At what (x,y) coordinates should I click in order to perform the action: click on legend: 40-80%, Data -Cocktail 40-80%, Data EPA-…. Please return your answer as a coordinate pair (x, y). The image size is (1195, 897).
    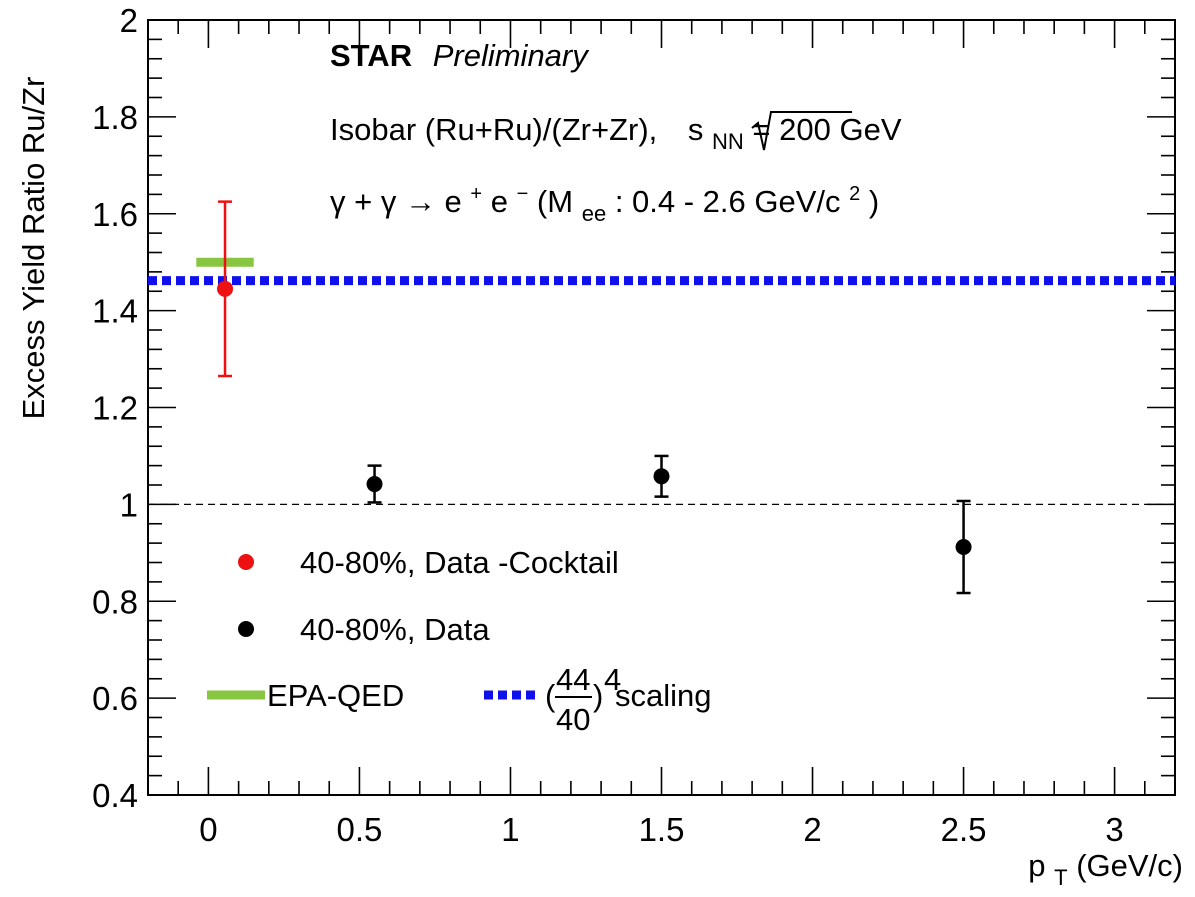
    Looking at the image, I should click on (459, 641).